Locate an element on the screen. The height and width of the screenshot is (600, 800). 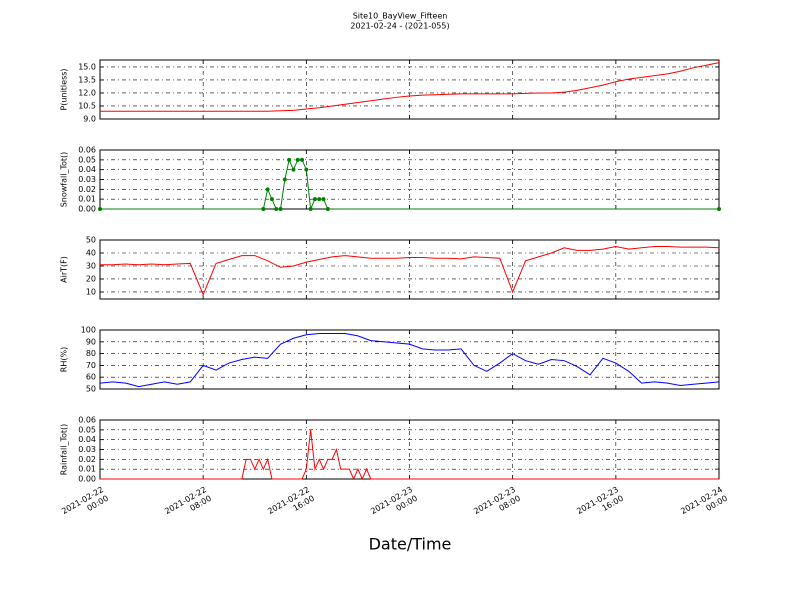
y-axis-label: AirT(F) is located at coordinates (64, 269).